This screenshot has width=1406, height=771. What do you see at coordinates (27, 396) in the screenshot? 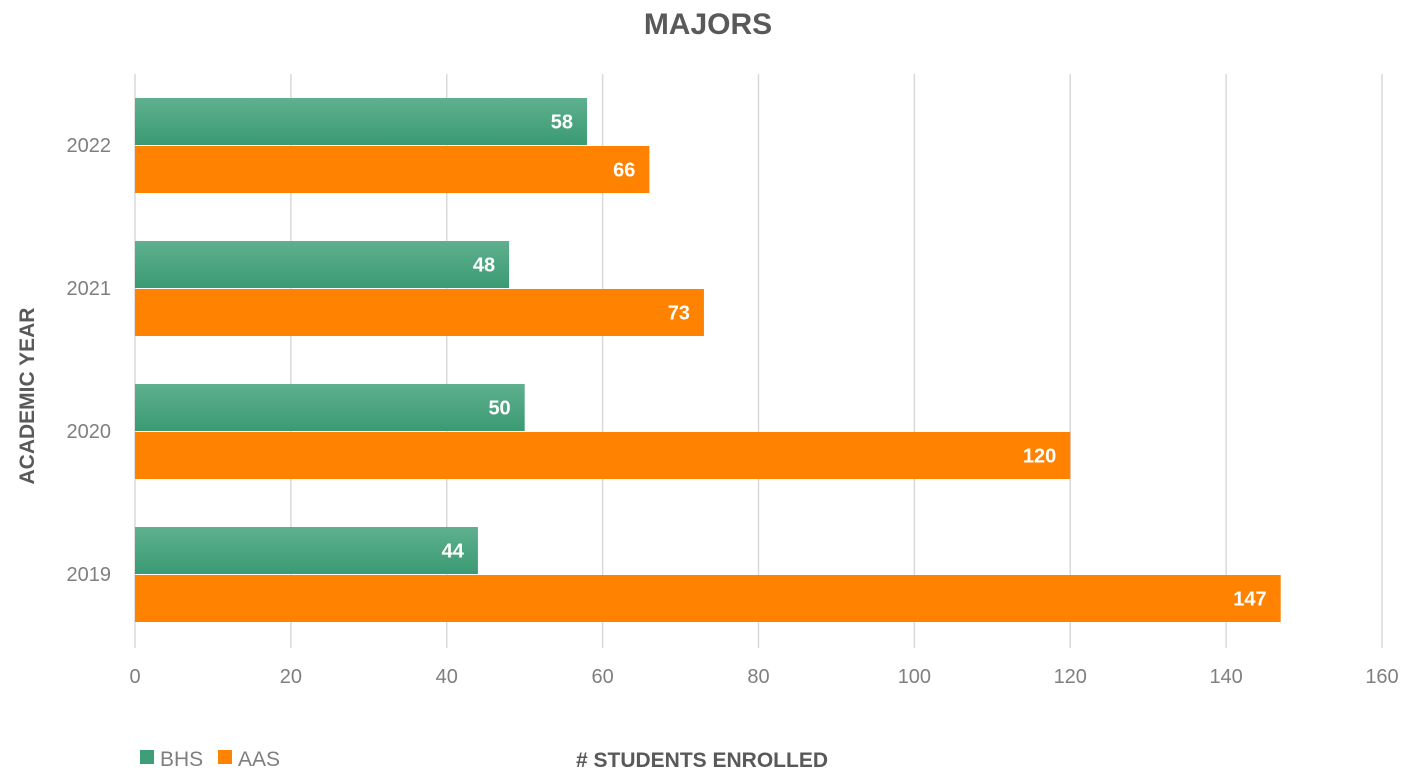
I see `y-axis-title: ACADEMIC YEAR` at bounding box center [27, 396].